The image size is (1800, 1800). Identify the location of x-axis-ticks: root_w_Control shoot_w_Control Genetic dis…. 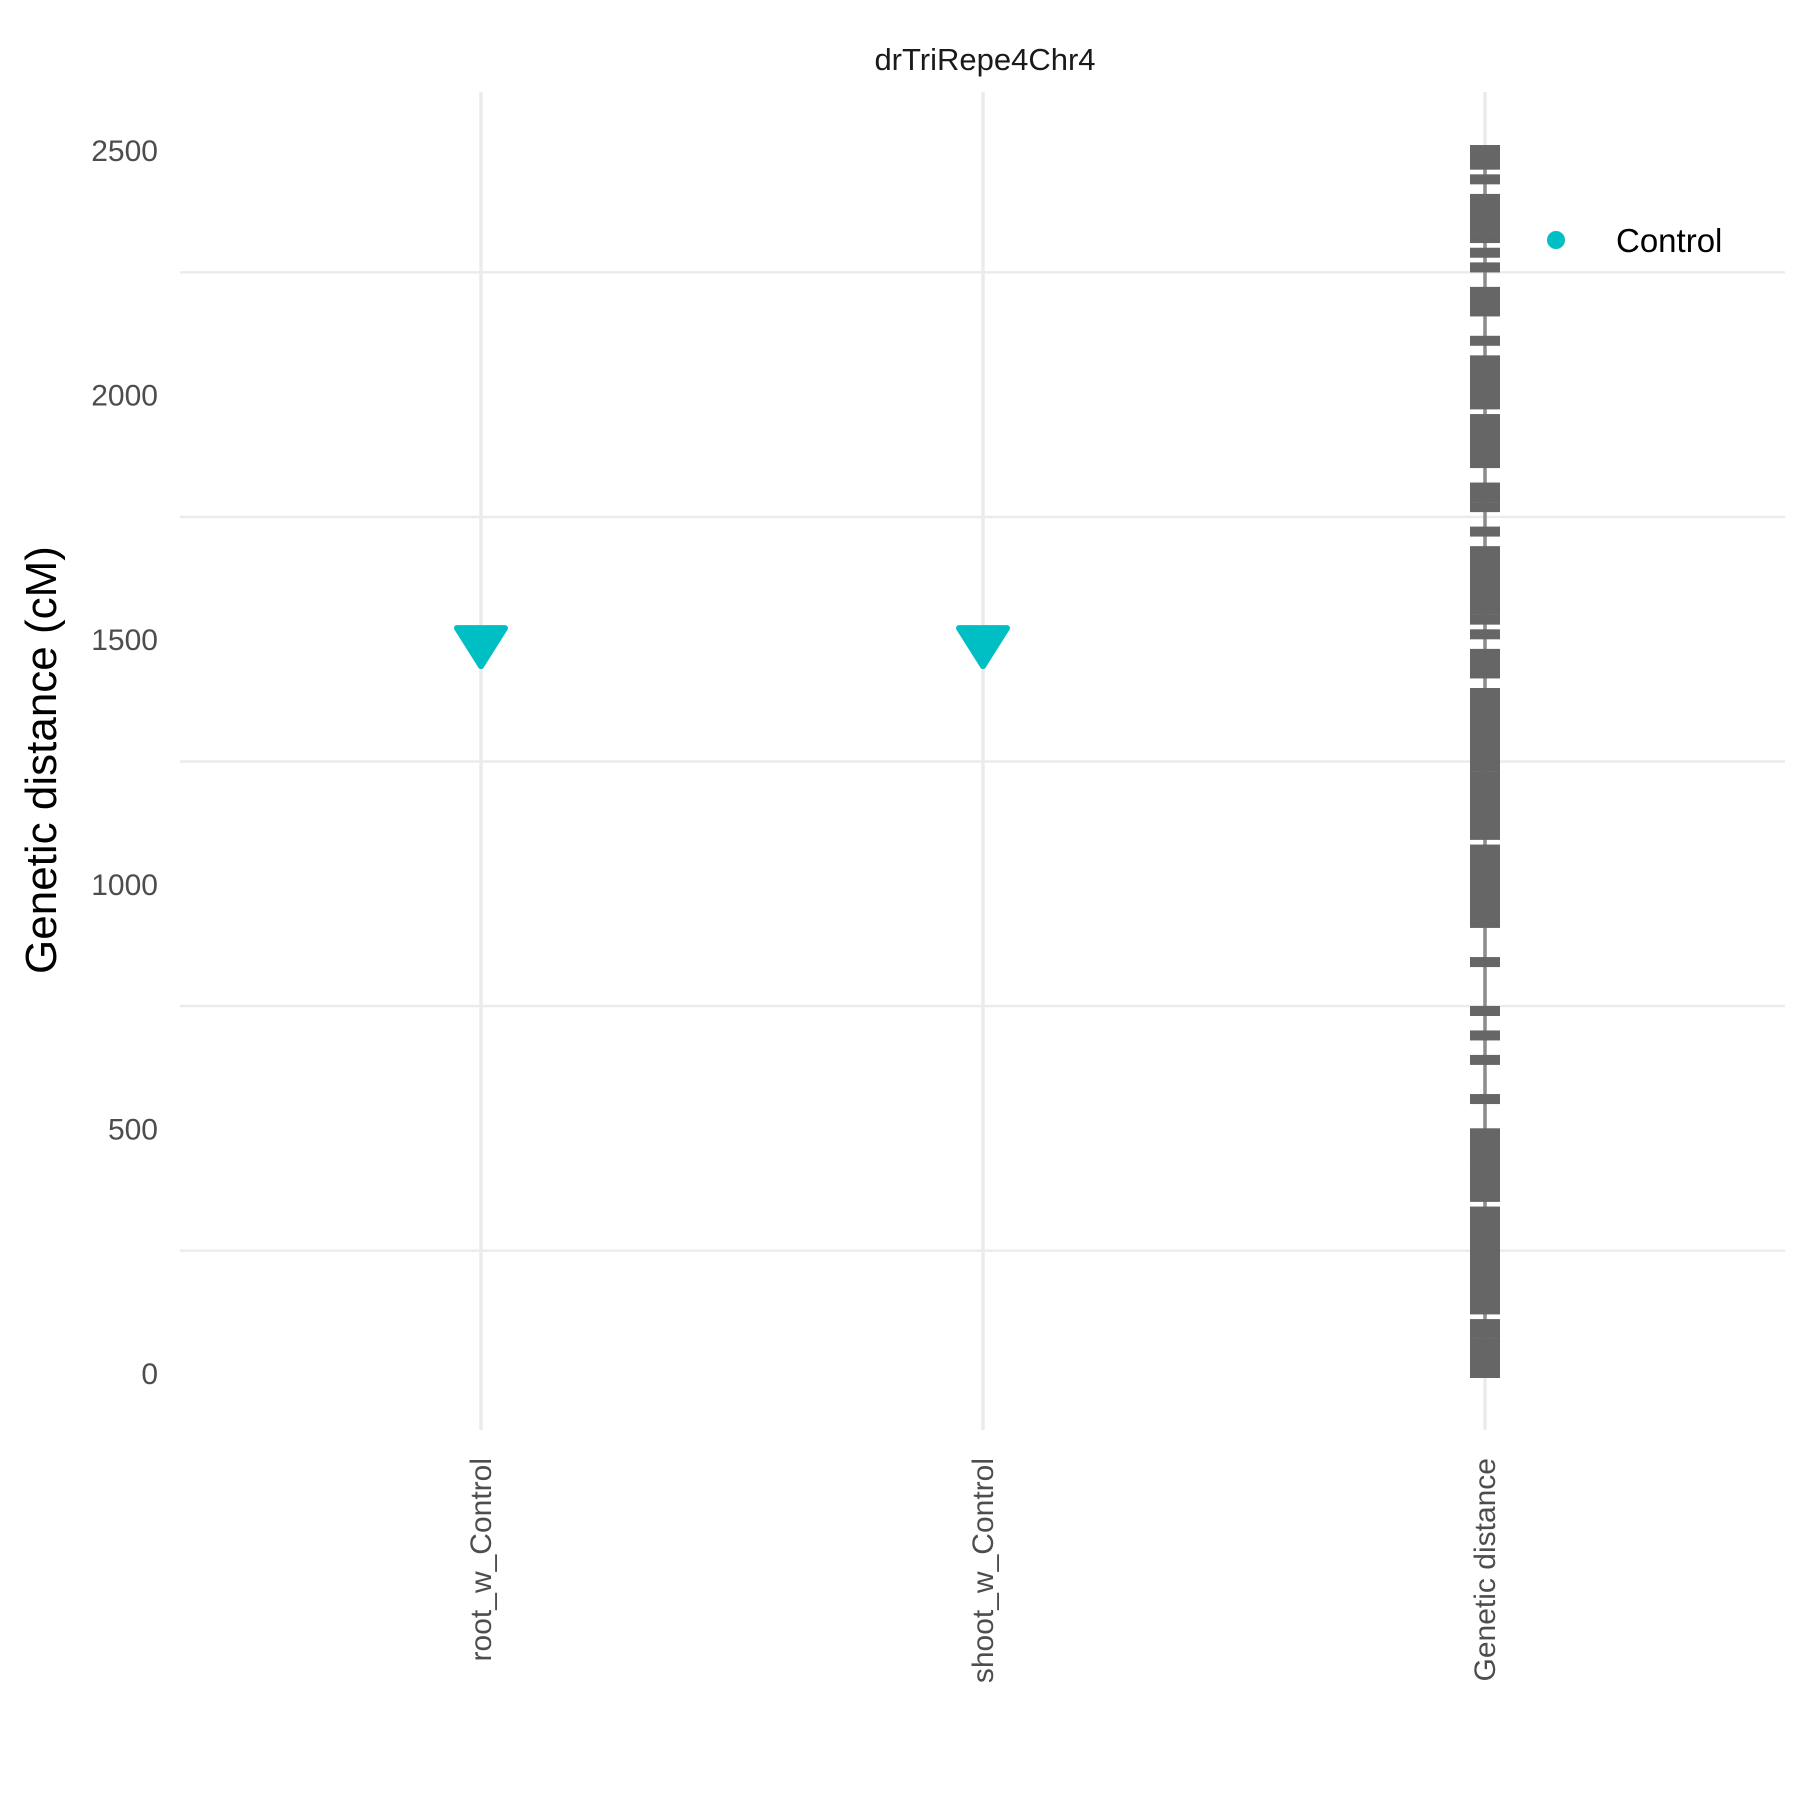
(983, 1570).